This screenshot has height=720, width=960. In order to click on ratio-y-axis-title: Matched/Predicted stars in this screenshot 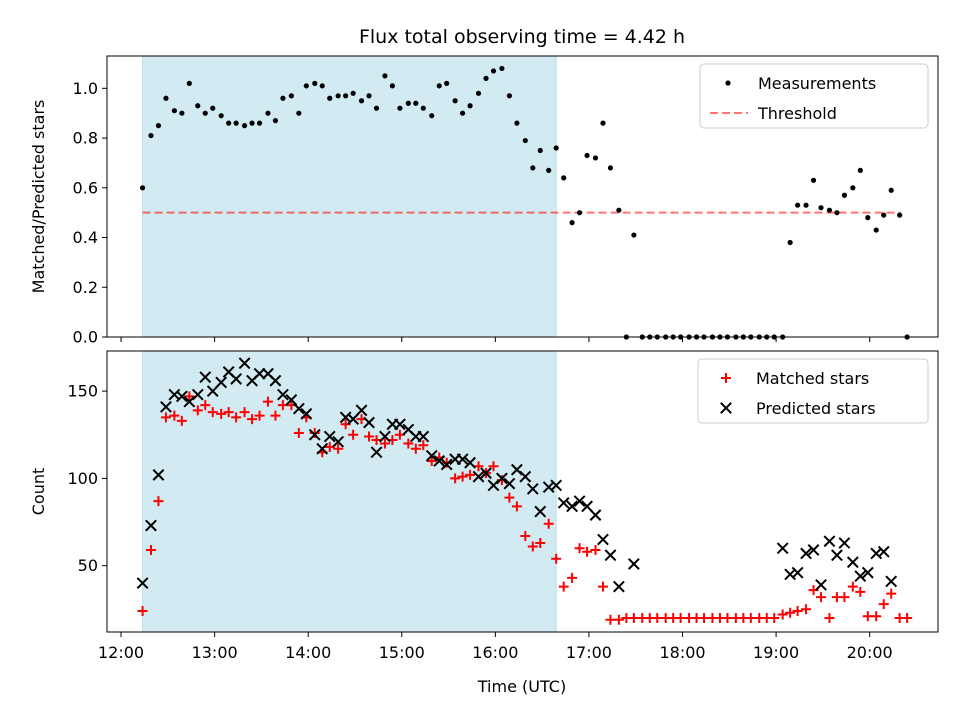, I will do `click(38, 197)`.